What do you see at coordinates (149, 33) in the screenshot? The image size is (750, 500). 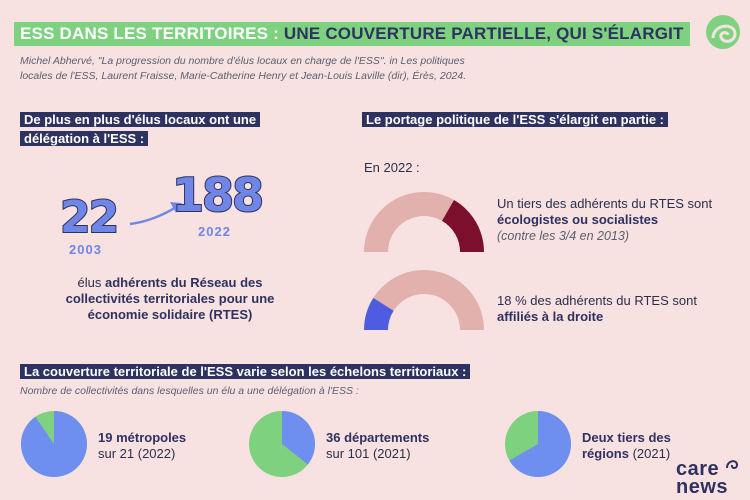 I see `title-part1: ESS DANS LES TERRITOIRES :` at bounding box center [149, 33].